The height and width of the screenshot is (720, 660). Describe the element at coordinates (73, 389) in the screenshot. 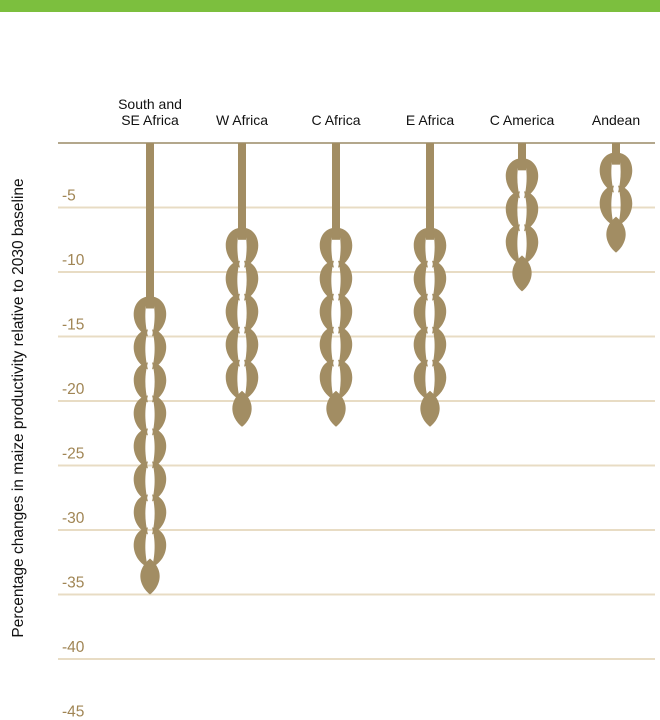

I see `y-tick-label: -20` at that location.